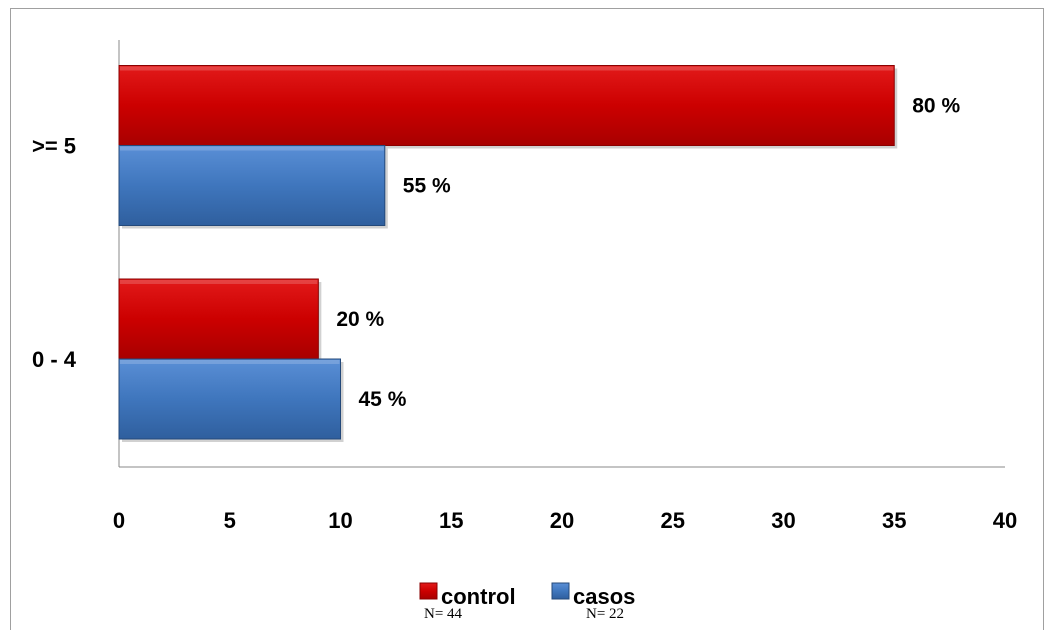 Image resolution: width=1046 pixels, height=630 pixels. I want to click on legend-label-casos: casos, so click(604, 596).